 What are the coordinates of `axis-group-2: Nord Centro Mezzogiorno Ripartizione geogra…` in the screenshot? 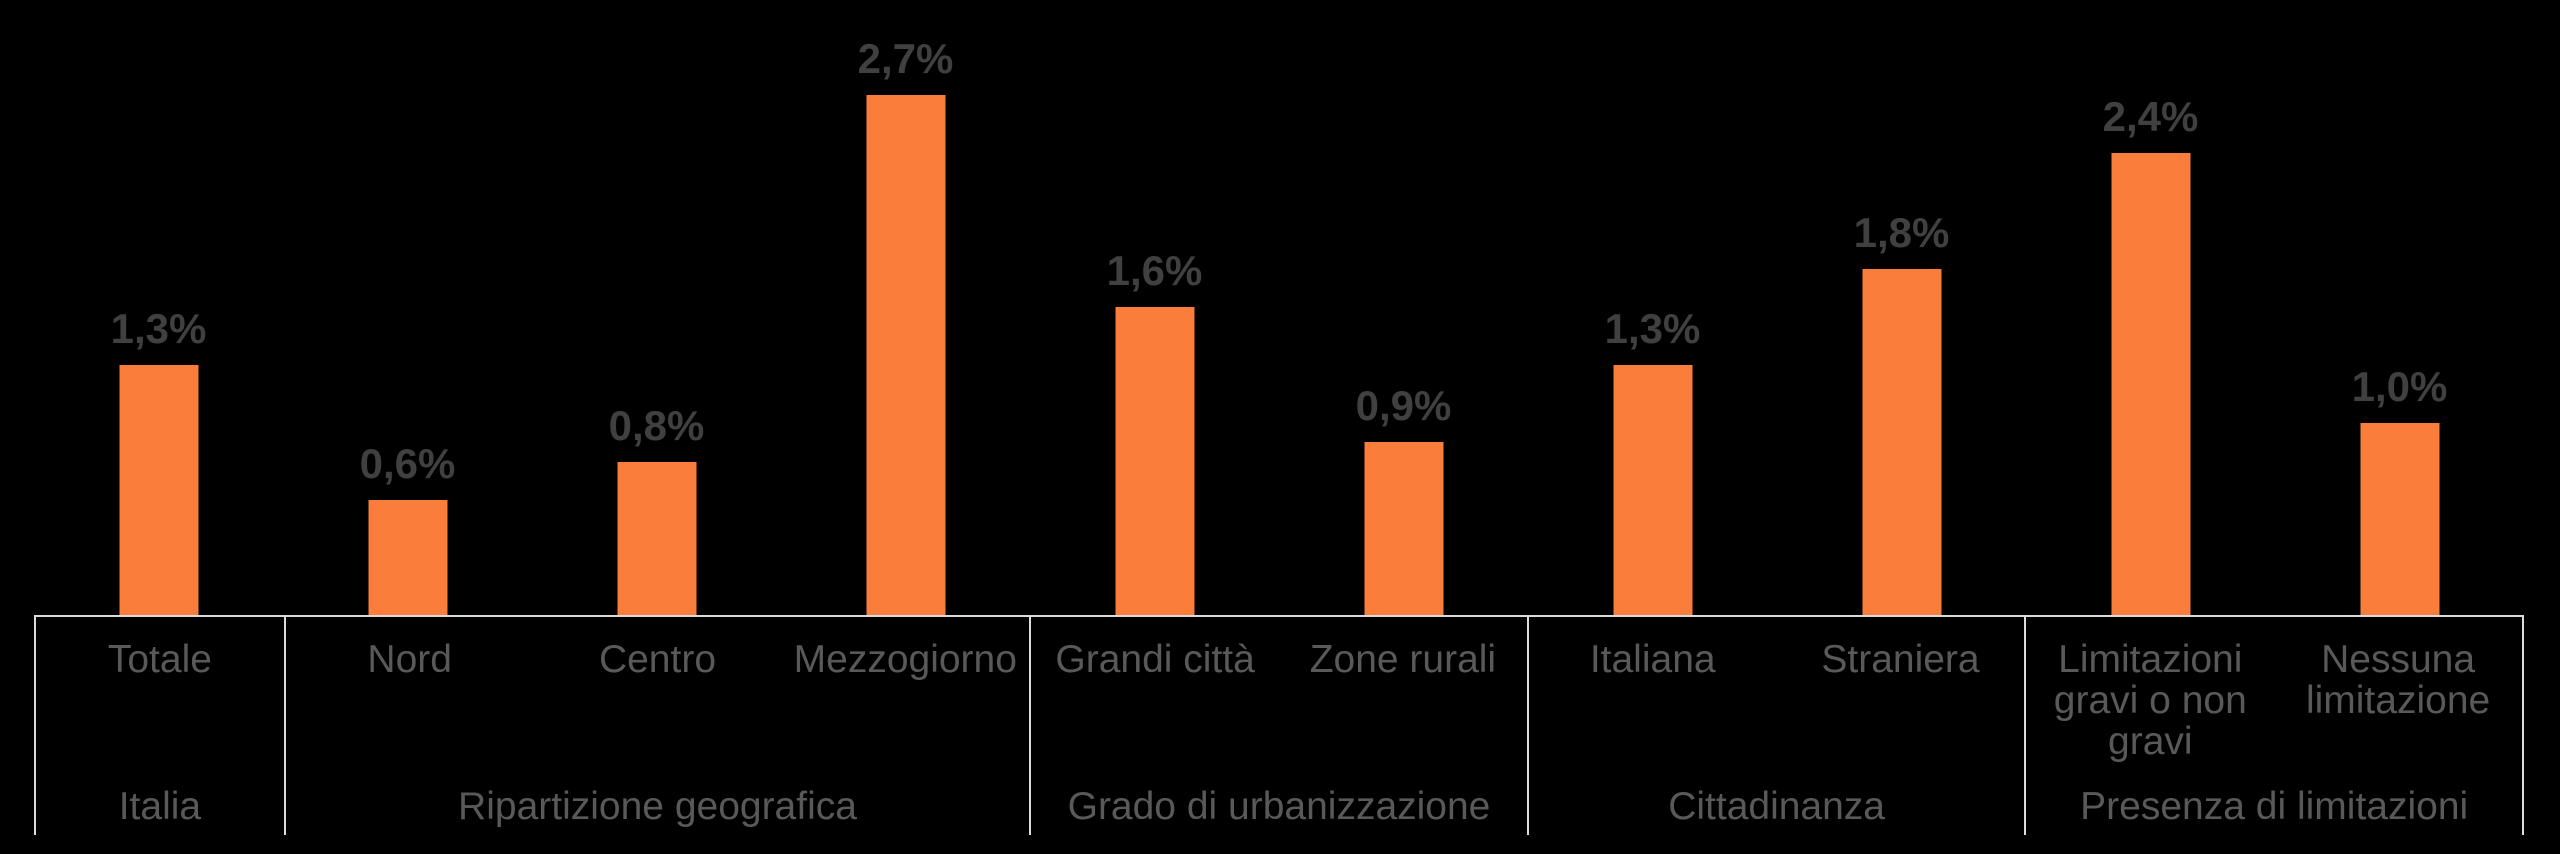 It's located at (656, 725).